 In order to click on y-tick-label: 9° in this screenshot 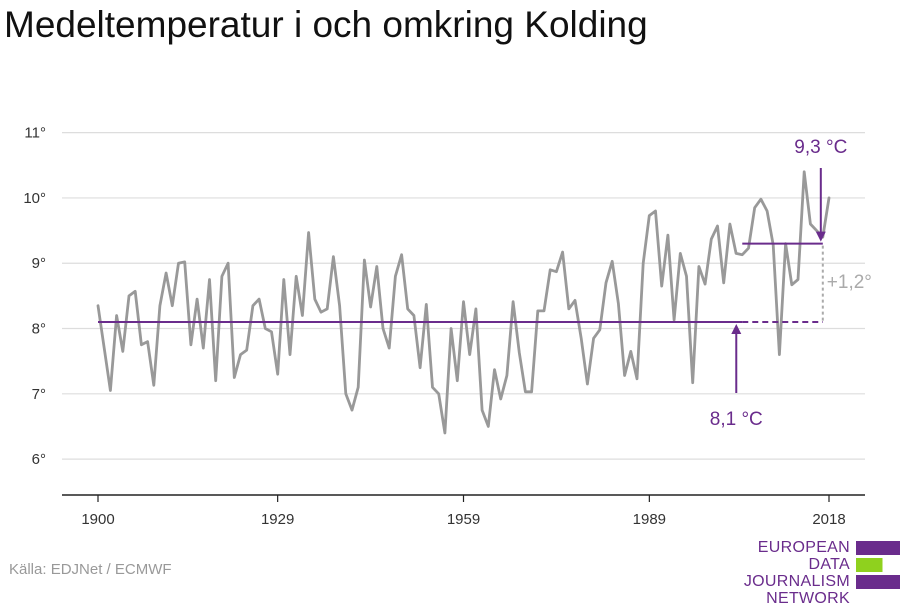, I will do `click(39, 263)`.